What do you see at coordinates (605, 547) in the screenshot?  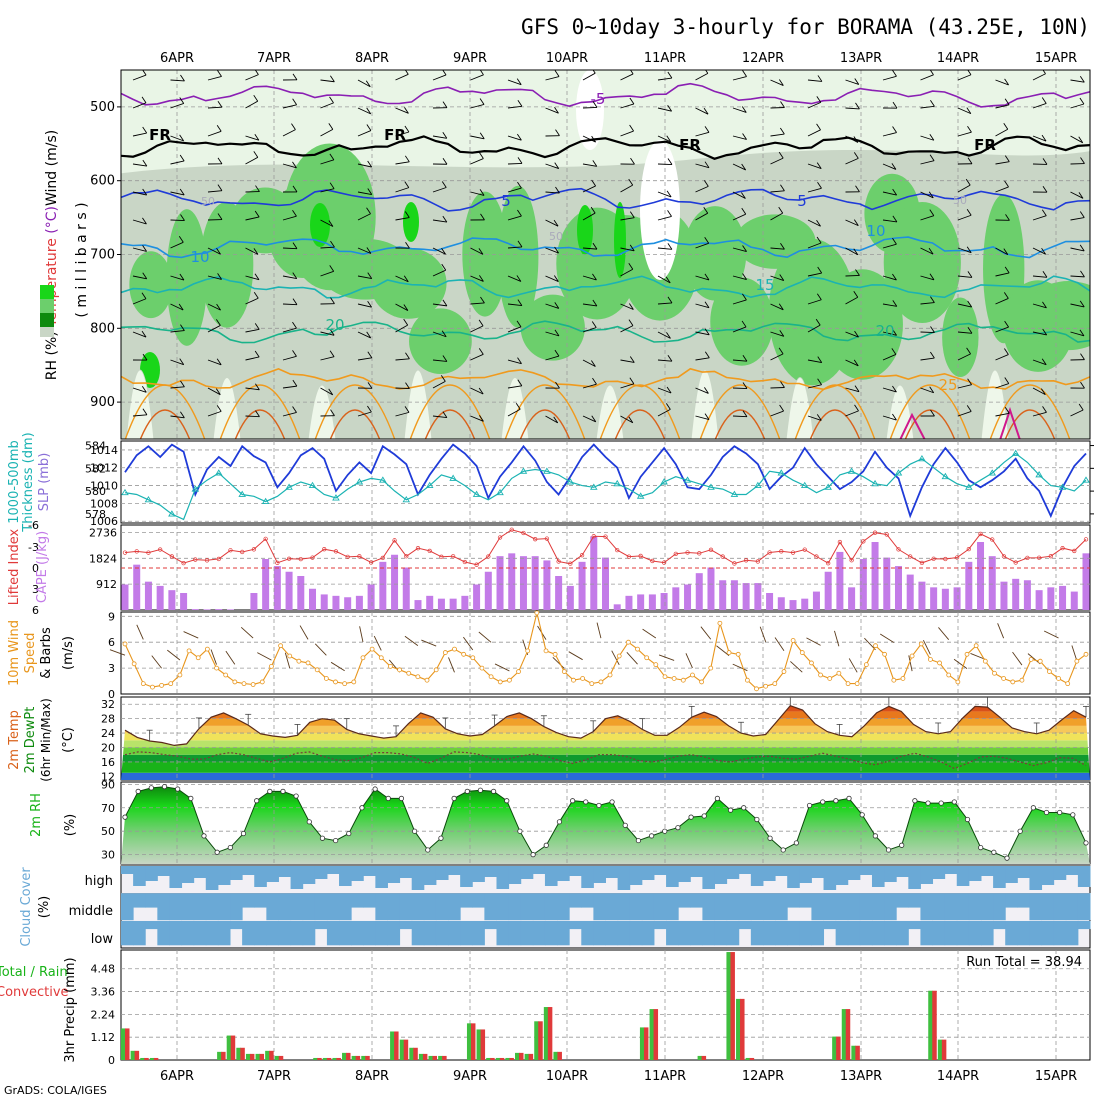 I see `lifted-index-line` at bounding box center [605, 547].